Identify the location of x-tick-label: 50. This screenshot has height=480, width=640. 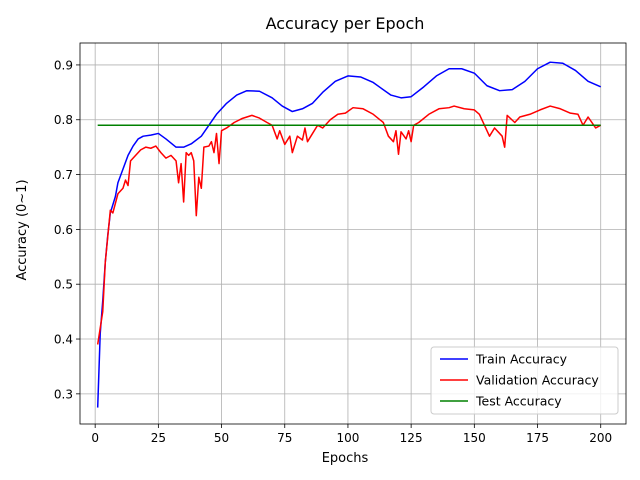
(221, 438).